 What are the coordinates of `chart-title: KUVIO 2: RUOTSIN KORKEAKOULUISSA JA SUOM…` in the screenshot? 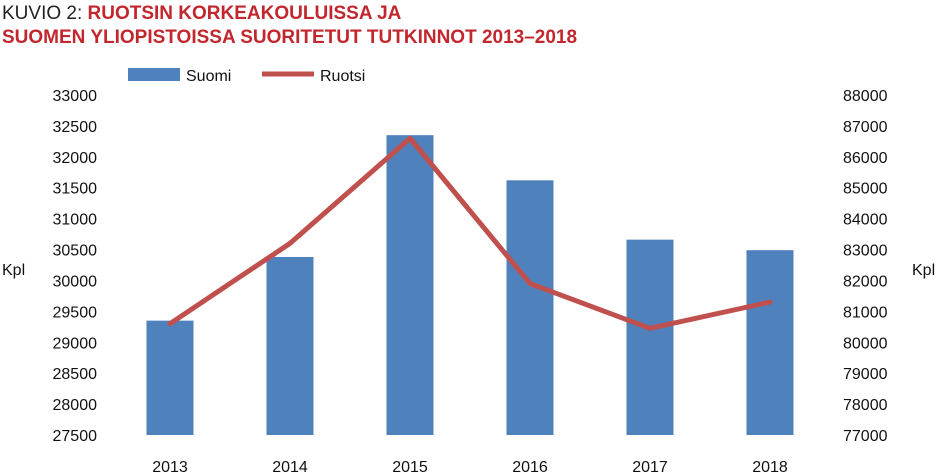 It's located at (289, 26).